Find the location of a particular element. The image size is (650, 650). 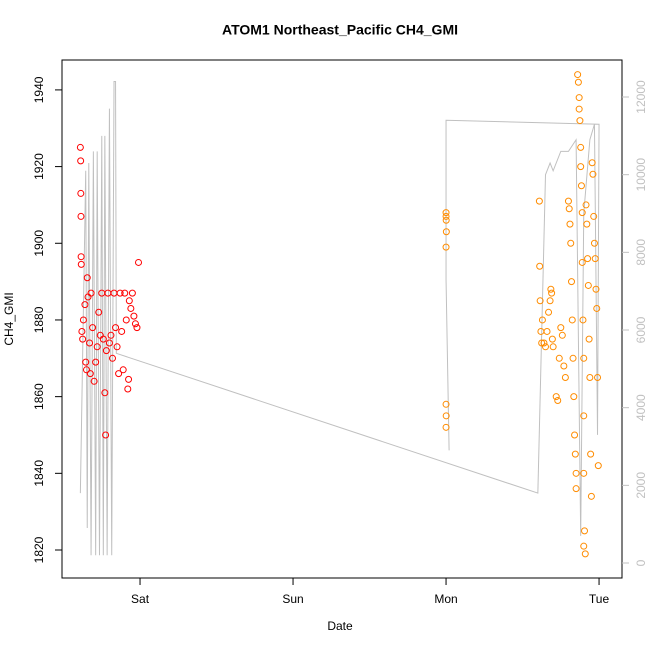

chart-title: ATOM1 Northeast_Pacific CH4_GMI is located at coordinates (340, 30).